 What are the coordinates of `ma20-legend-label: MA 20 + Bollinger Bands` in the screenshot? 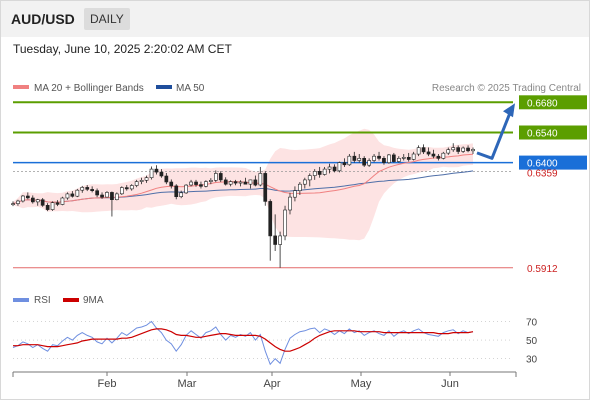 It's located at (89, 88).